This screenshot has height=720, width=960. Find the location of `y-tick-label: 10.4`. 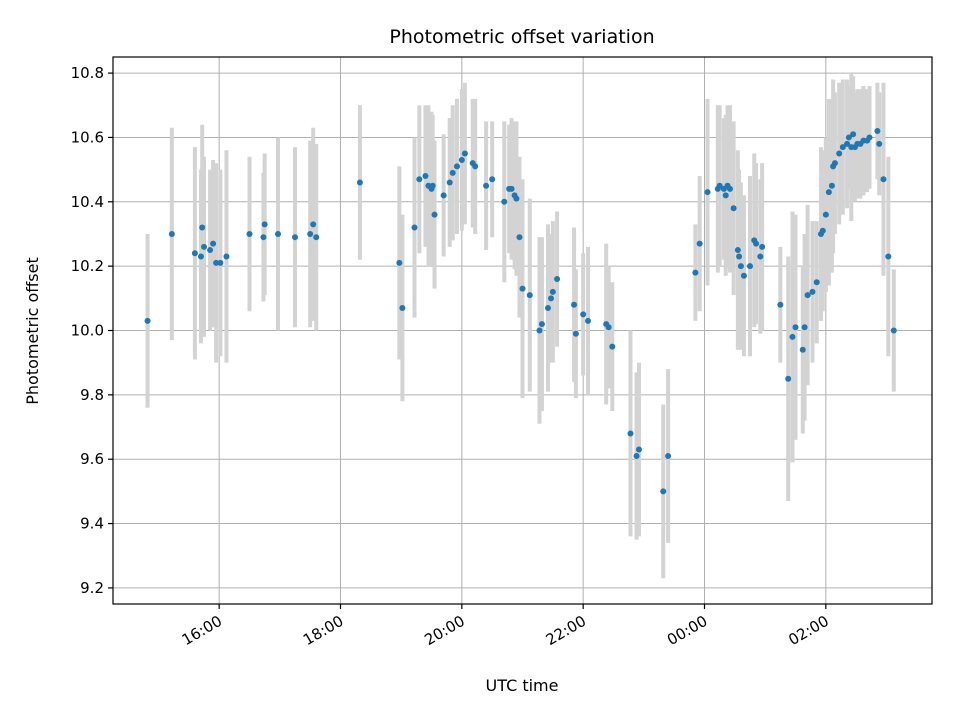

y-tick-label: 10.4 is located at coordinates (87, 202).